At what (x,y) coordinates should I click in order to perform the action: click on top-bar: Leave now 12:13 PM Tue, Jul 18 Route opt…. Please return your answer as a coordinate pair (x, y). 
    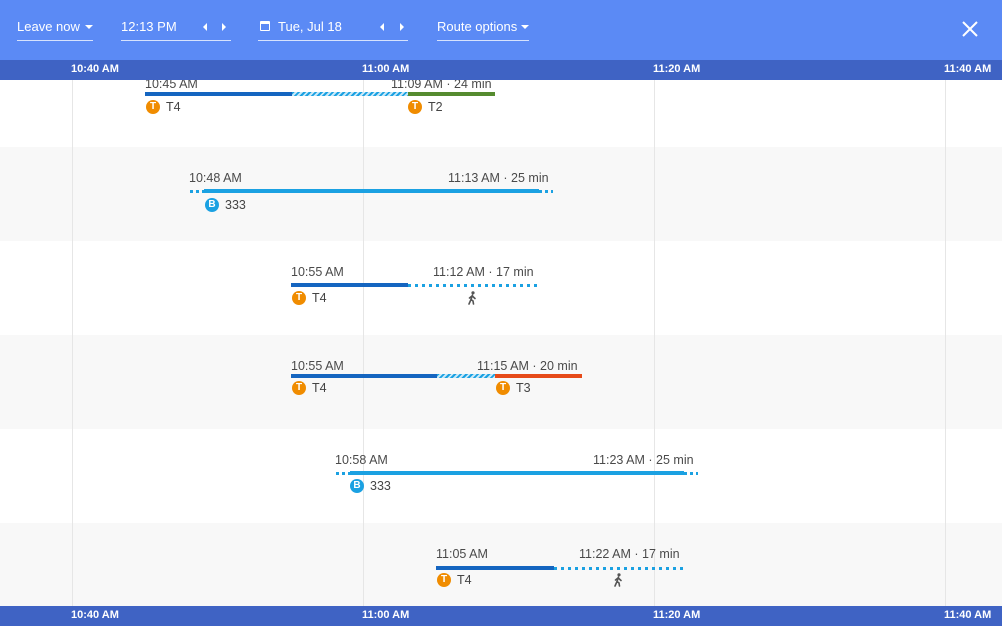
    Looking at the image, I should click on (501, 30).